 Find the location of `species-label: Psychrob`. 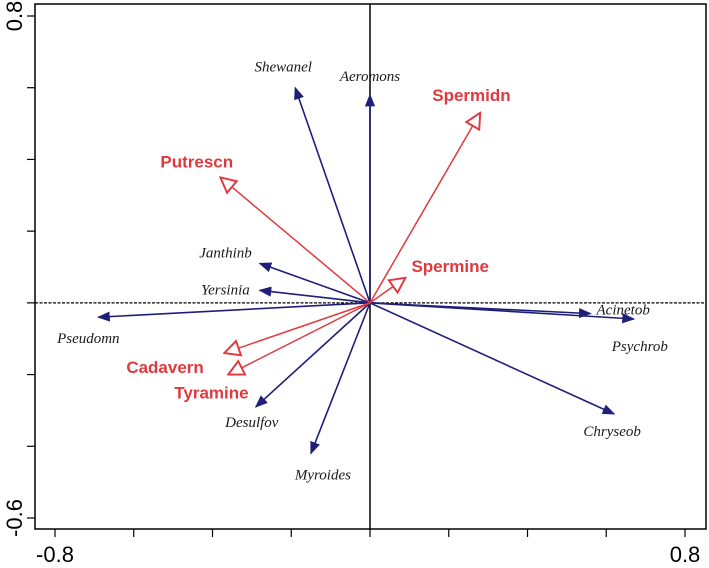

species-label: Psychrob is located at coordinates (640, 347).